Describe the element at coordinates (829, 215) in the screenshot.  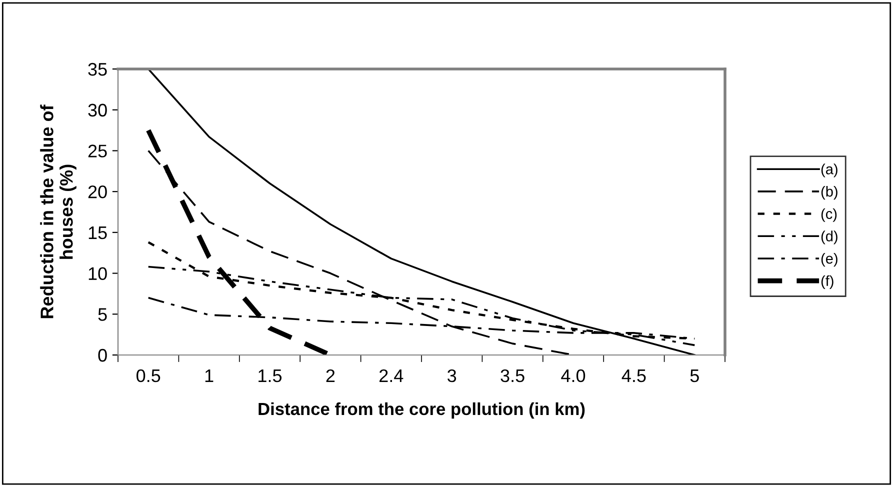
I see `legend-label: (c)` at that location.